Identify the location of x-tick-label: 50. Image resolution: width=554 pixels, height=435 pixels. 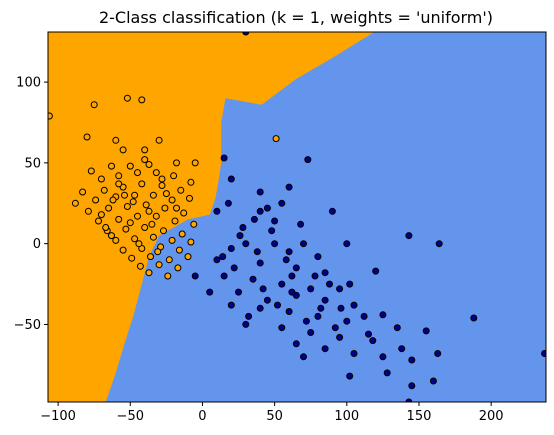
(274, 416).